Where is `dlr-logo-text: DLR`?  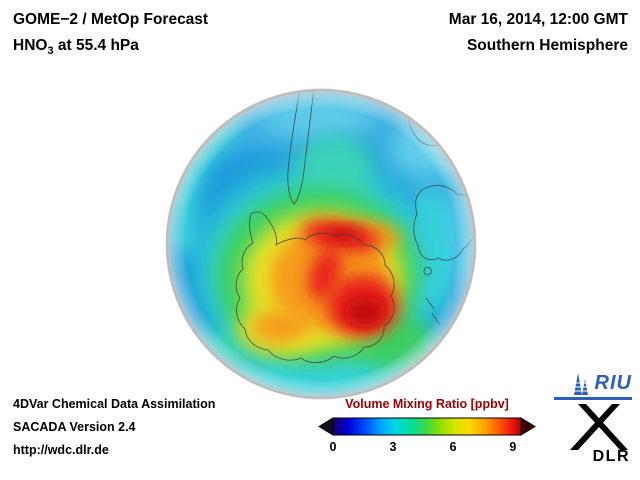
dlr-logo-text: DLR is located at coordinates (611, 456).